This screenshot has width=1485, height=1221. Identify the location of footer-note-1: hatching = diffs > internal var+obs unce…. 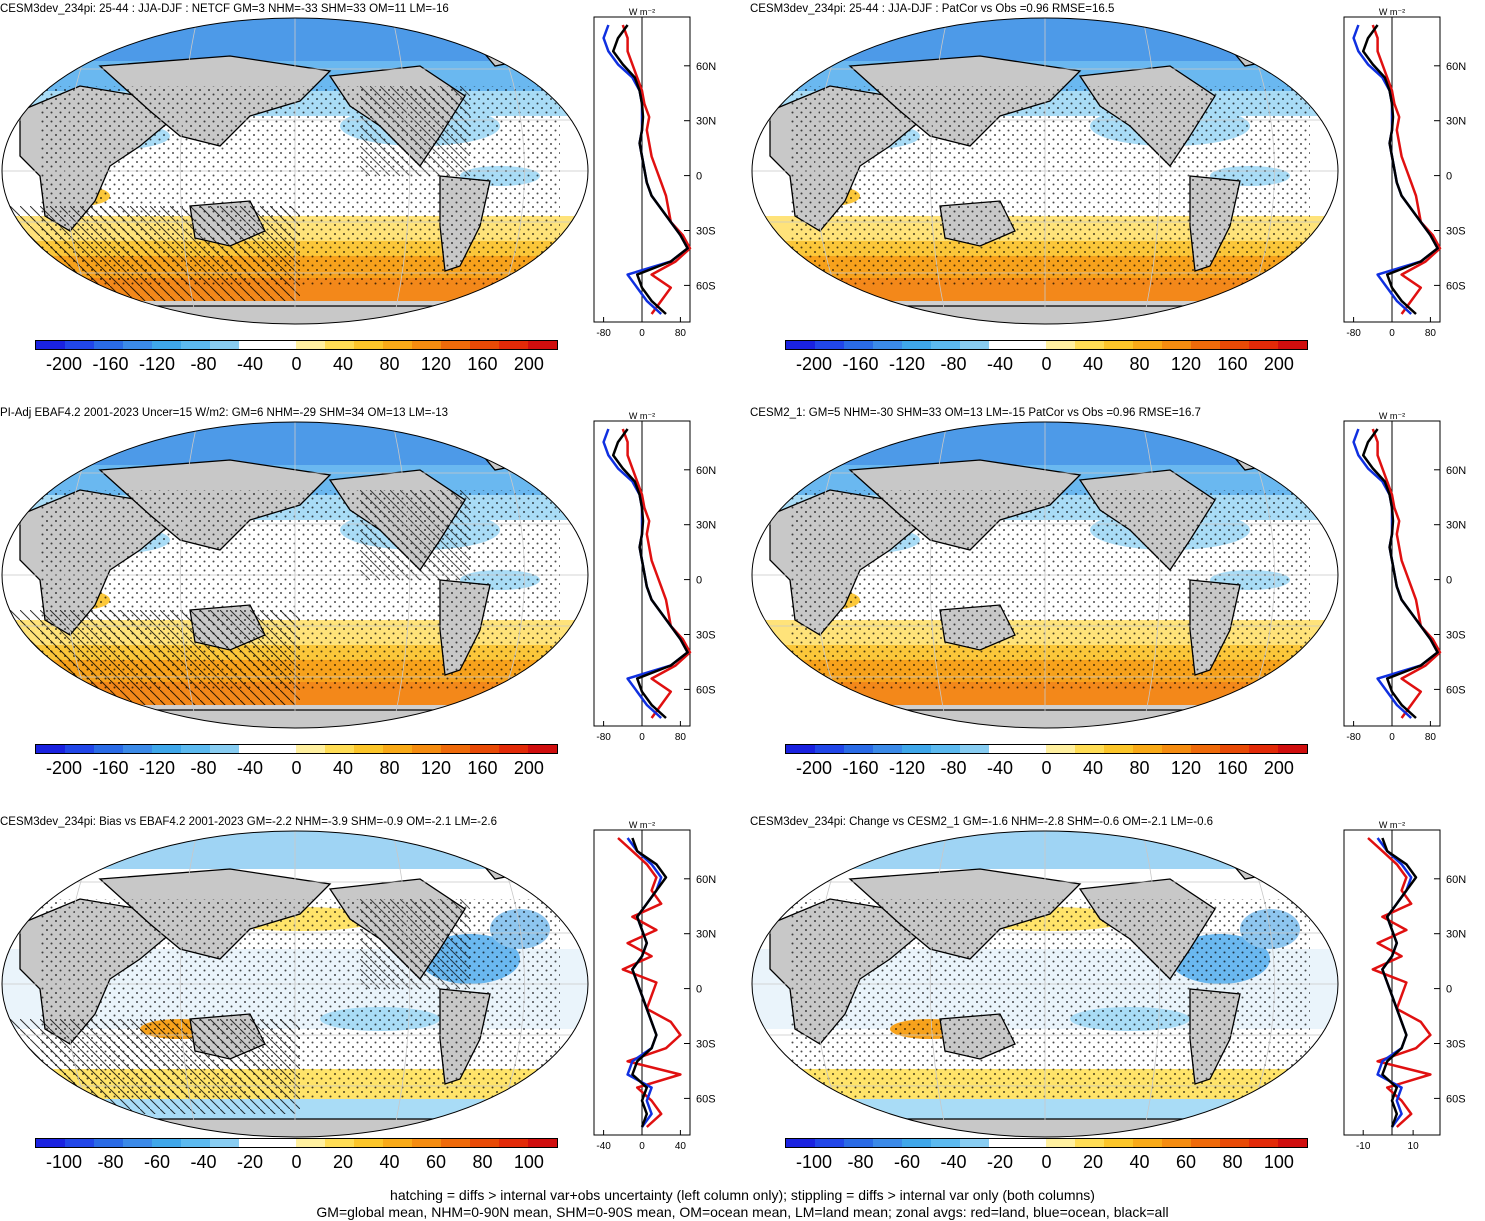
(742, 1195).